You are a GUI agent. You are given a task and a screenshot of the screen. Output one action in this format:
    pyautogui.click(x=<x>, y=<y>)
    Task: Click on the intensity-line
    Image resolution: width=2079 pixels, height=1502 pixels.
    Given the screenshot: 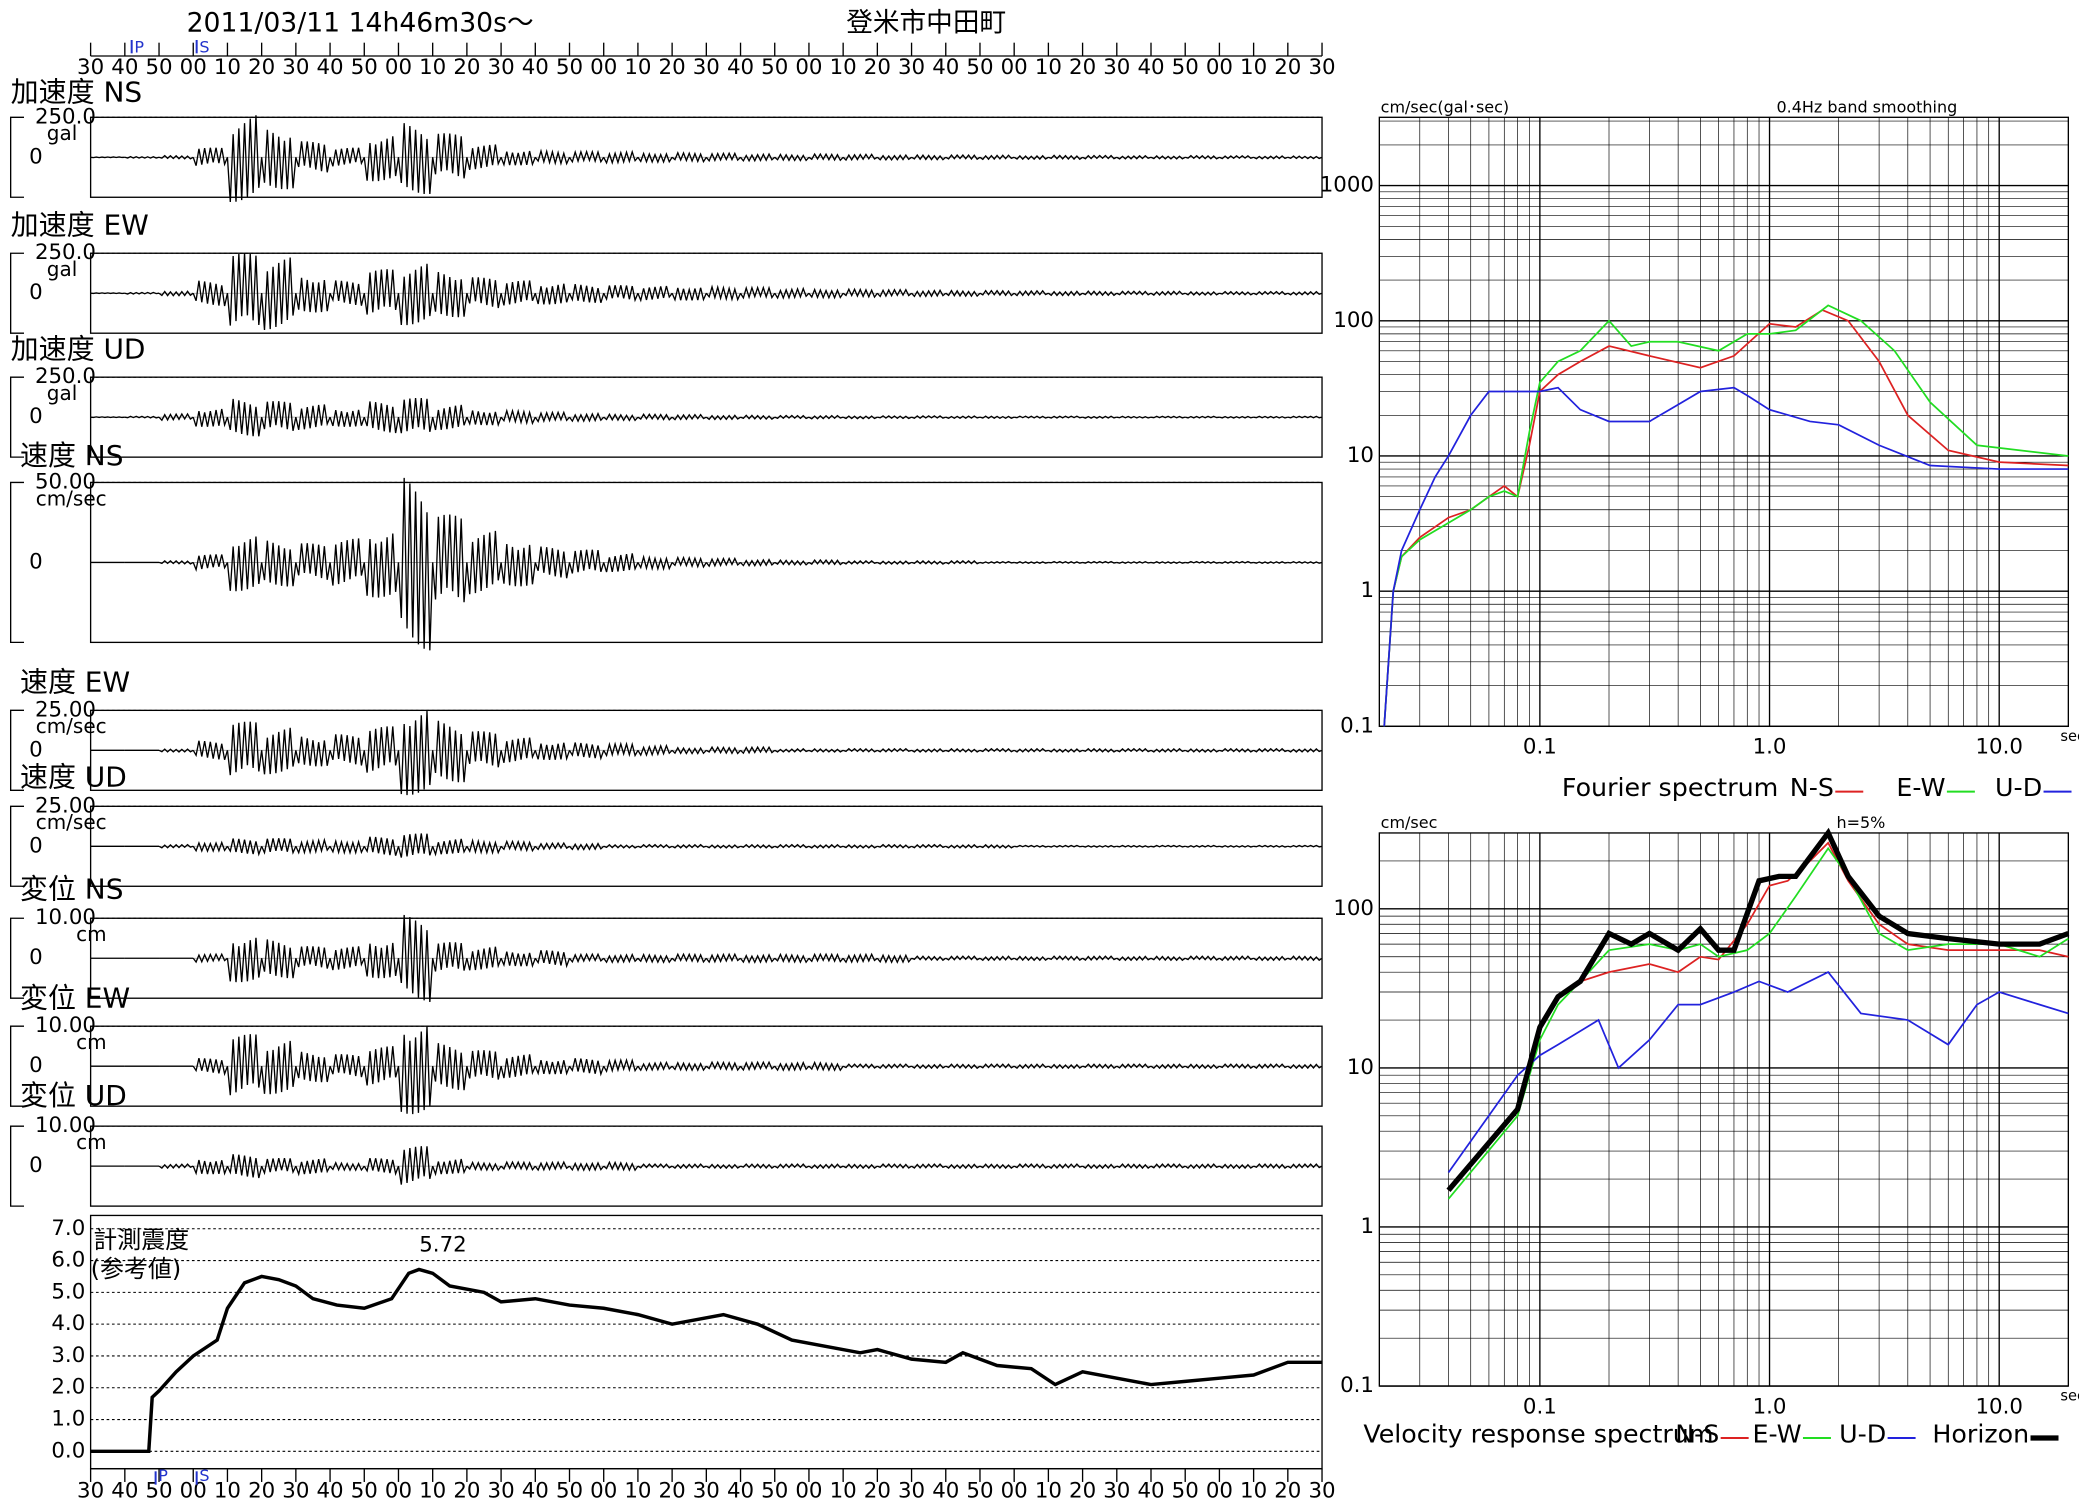 What is the action you would take?
    pyautogui.click(x=706, y=1360)
    